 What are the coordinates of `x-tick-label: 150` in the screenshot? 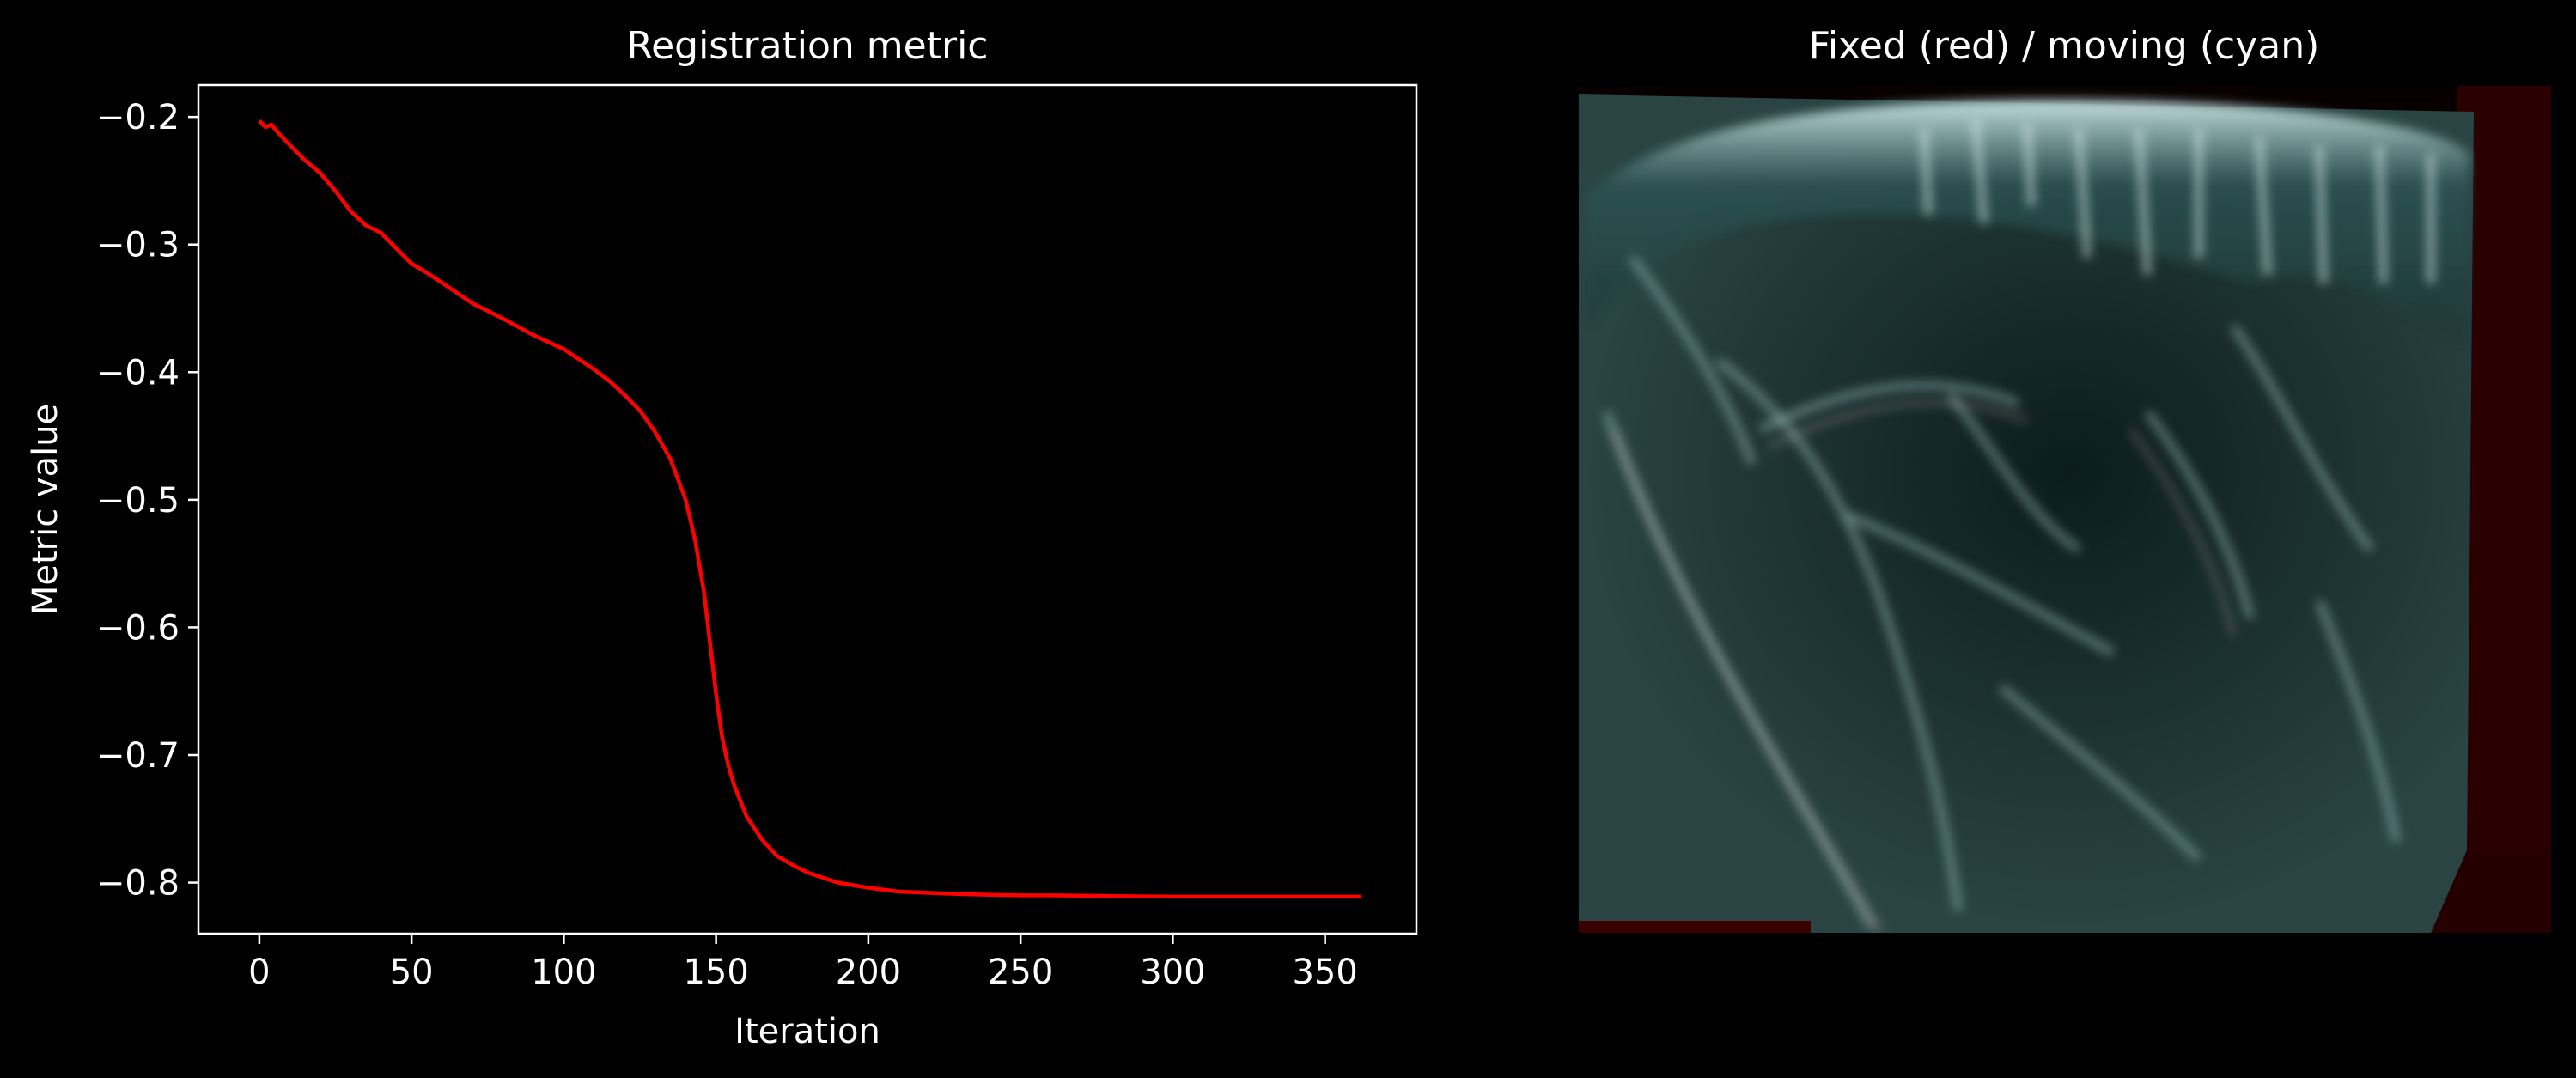 It's located at (715, 972).